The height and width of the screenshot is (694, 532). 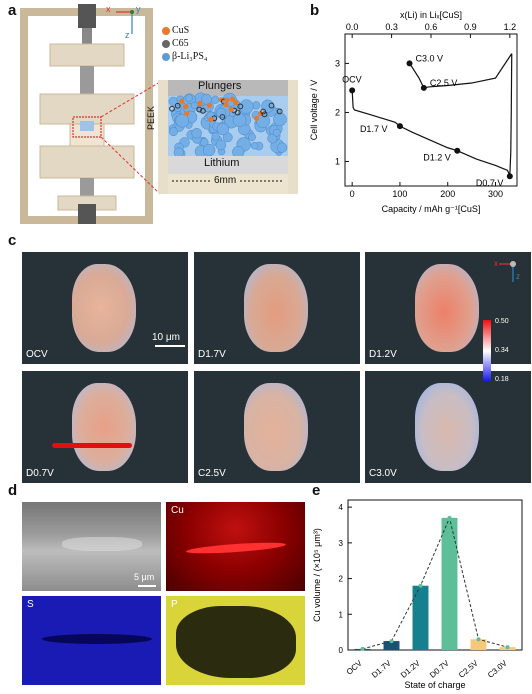 I want to click on xct-slice-tile: D1.2V, so click(x=448, y=308).